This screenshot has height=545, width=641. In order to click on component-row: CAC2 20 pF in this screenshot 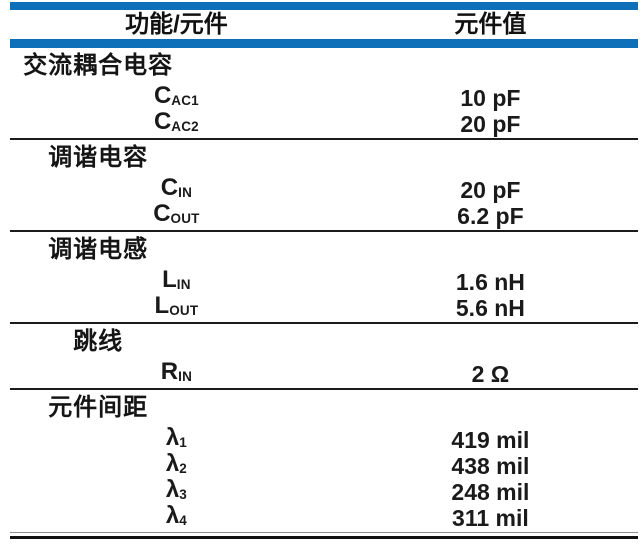, I will do `click(324, 123)`.